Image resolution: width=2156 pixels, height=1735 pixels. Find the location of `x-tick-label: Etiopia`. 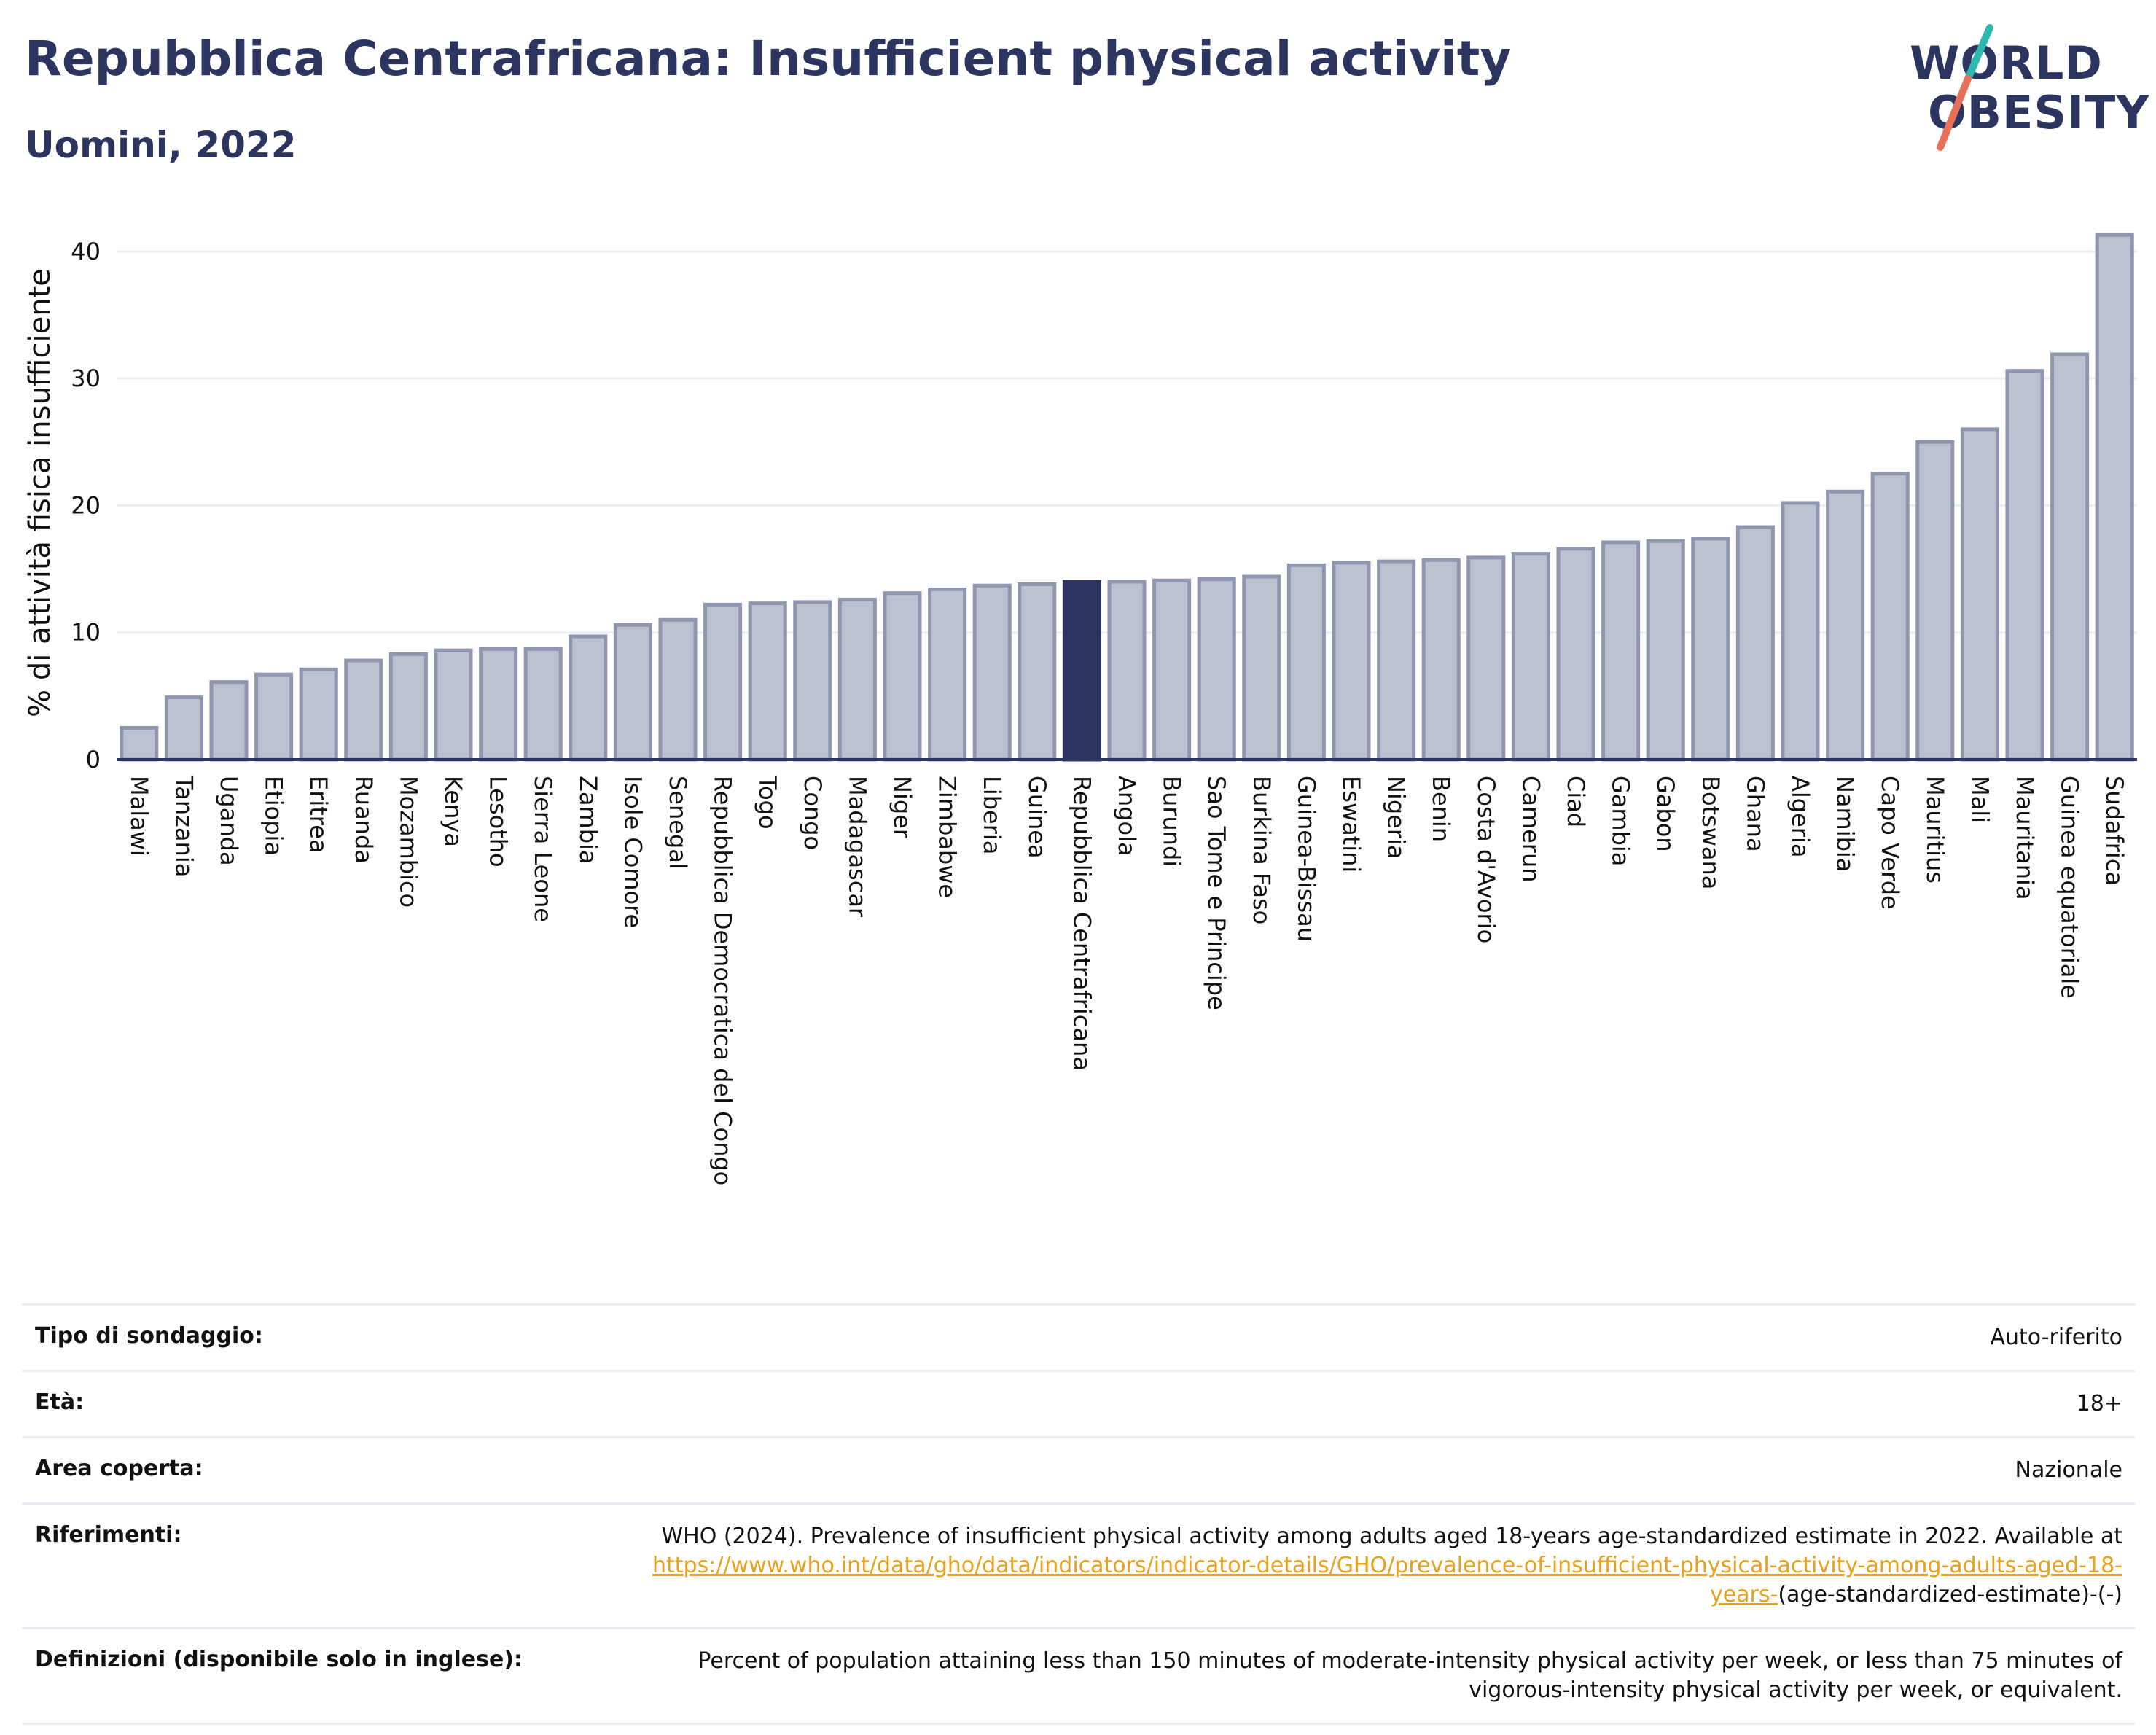

x-tick-label: Etiopia is located at coordinates (274, 816).